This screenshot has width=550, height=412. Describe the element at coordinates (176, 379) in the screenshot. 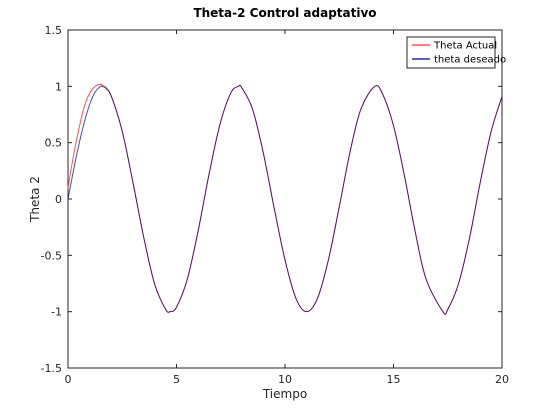

I see `x-tick-label: 5` at that location.